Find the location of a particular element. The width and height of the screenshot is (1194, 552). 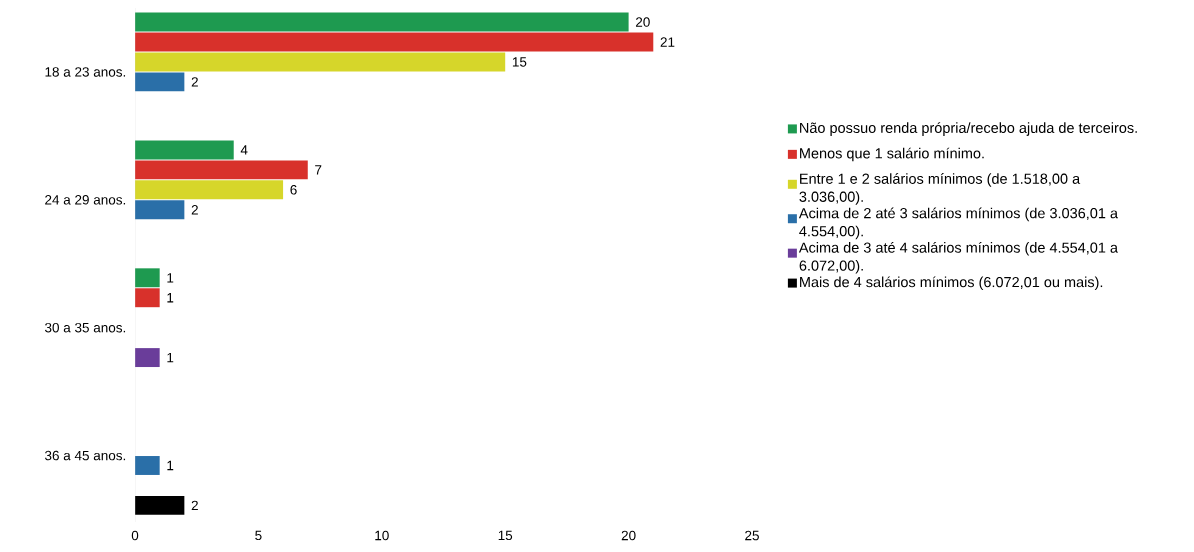

legend-label: Entre 1 e 2 salários mínimos (de 1.518,00 a 3.036,00). is located at coordinates (940, 189).